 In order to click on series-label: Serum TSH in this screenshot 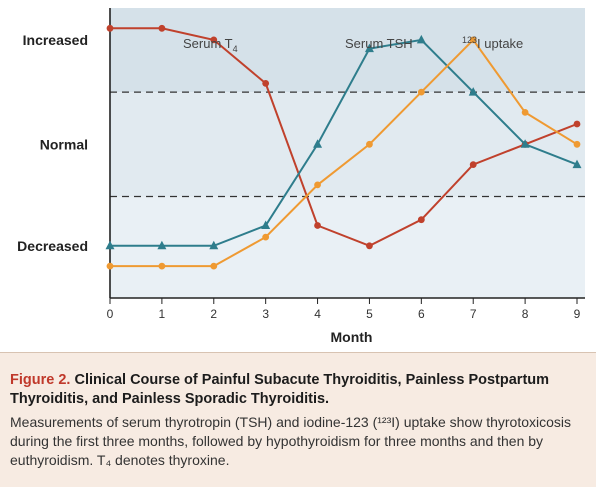, I will do `click(379, 43)`.